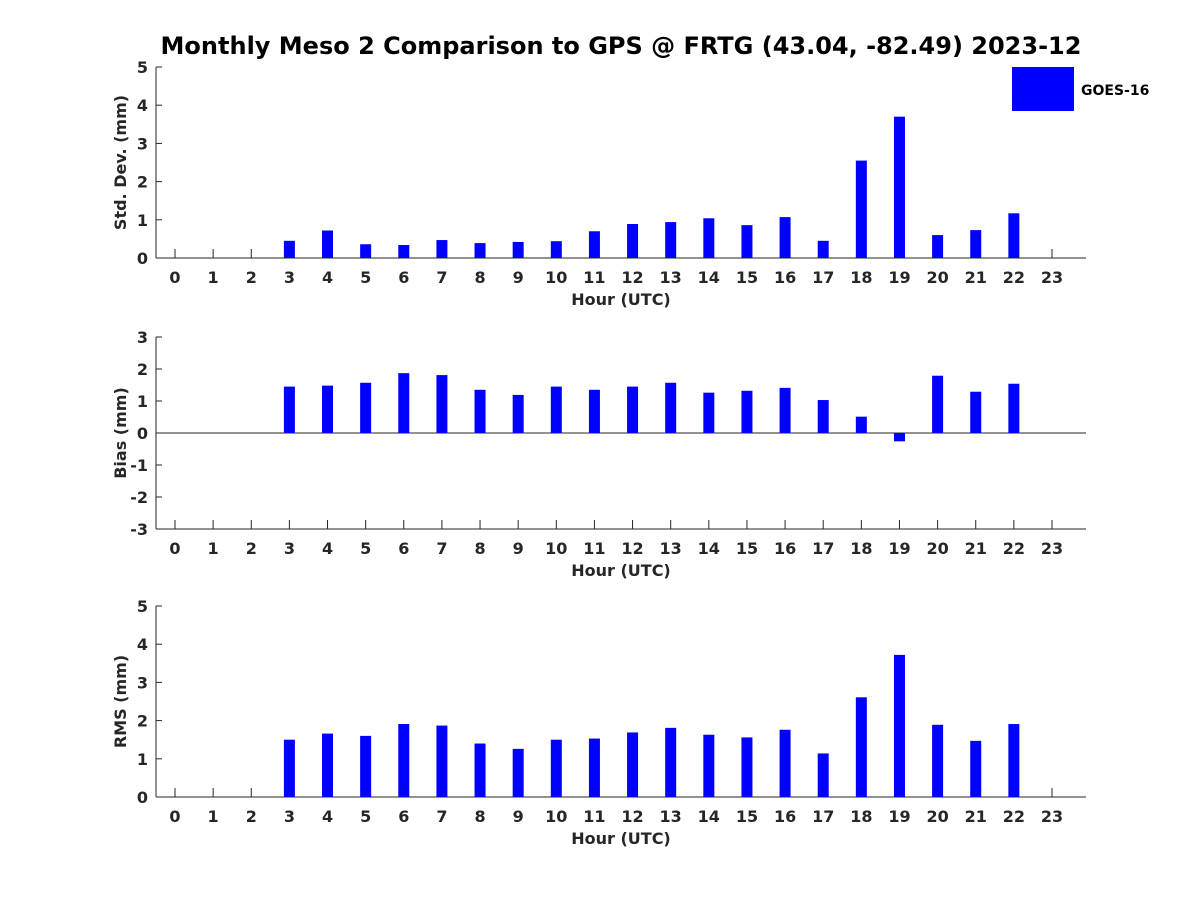  What do you see at coordinates (1080, 89) in the screenshot?
I see `legend: GOES-16` at bounding box center [1080, 89].